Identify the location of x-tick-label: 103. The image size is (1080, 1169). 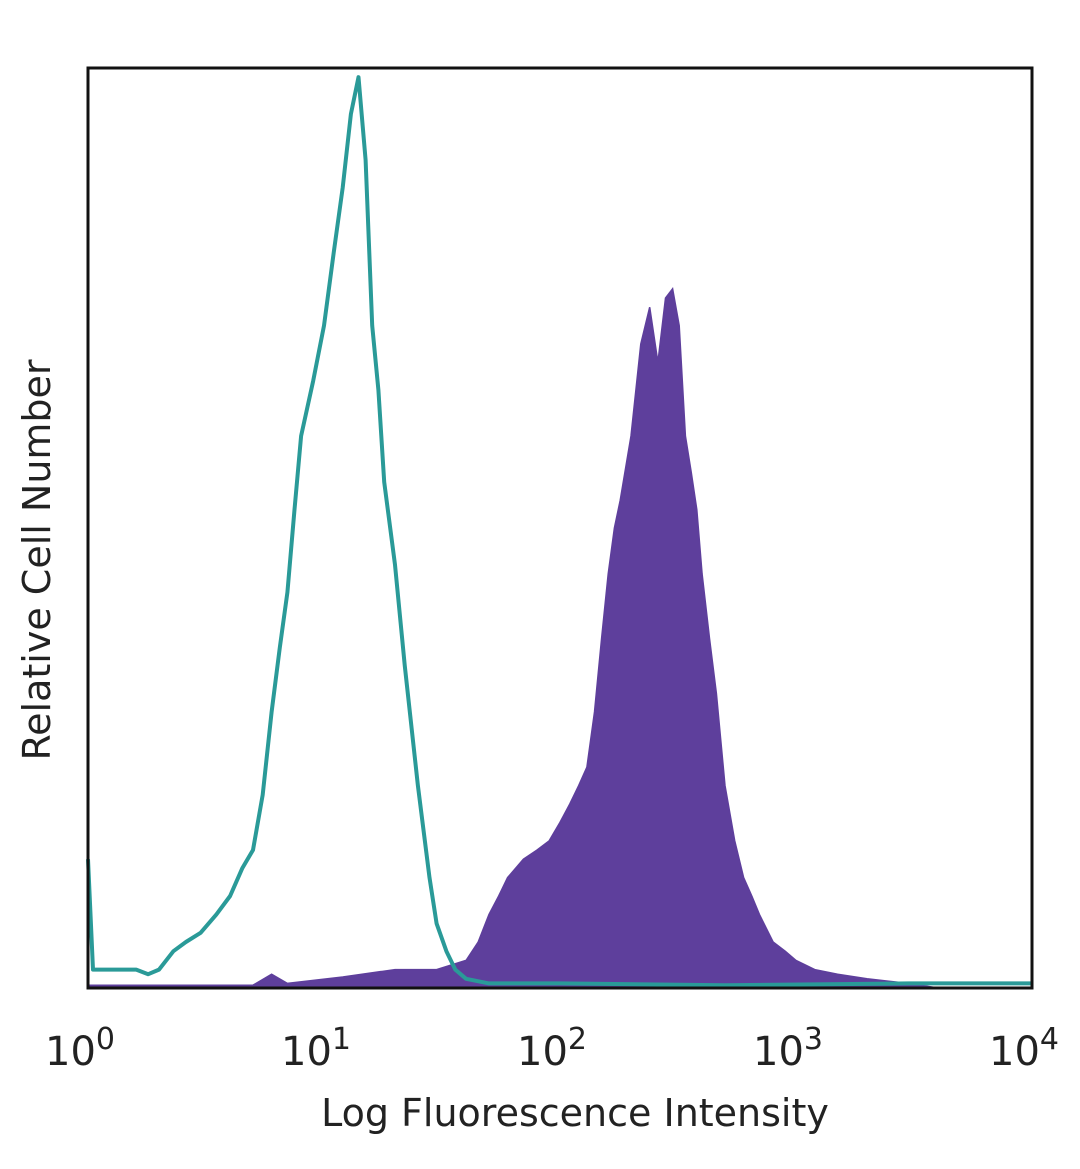
(788, 1048).